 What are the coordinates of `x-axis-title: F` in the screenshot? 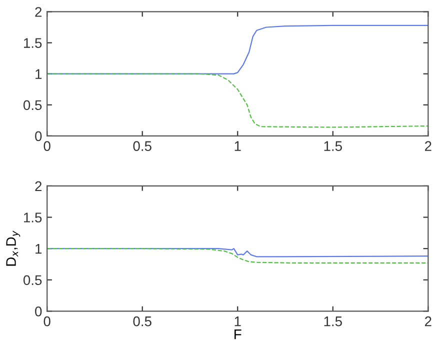 It's located at (238, 335).